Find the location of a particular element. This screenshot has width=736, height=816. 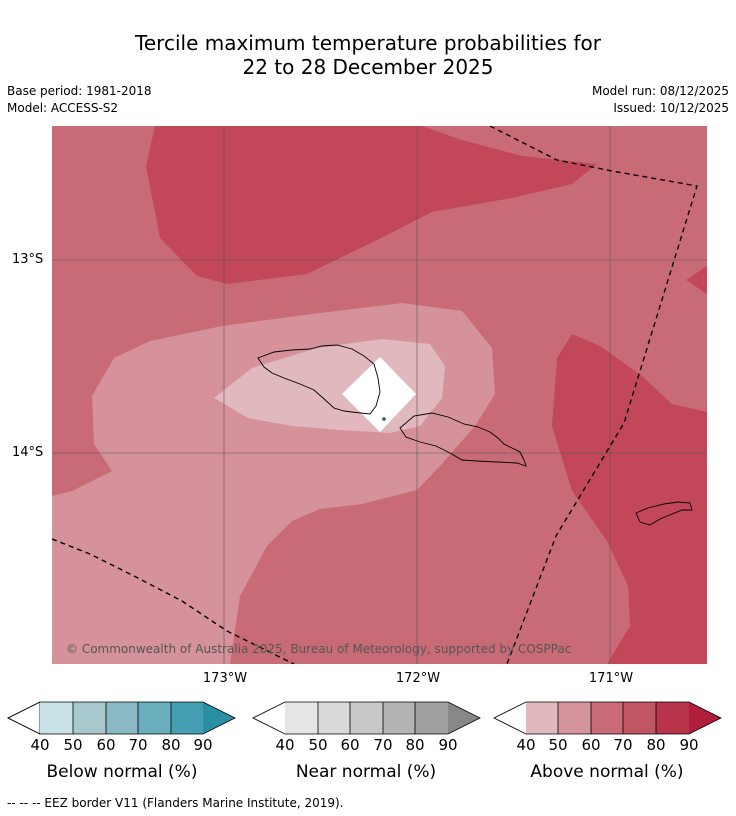

near-tick-50: 50 is located at coordinates (318, 745).